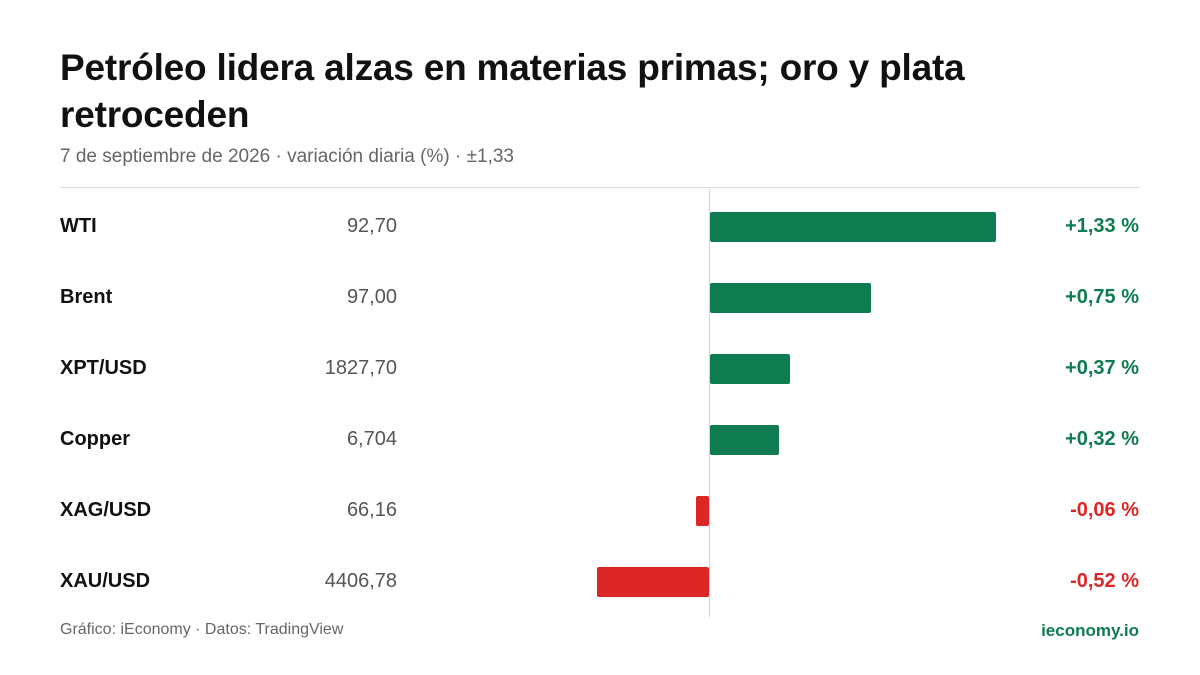  What do you see at coordinates (1102, 439) in the screenshot?
I see `change-percent-label: +0,32 %` at bounding box center [1102, 439].